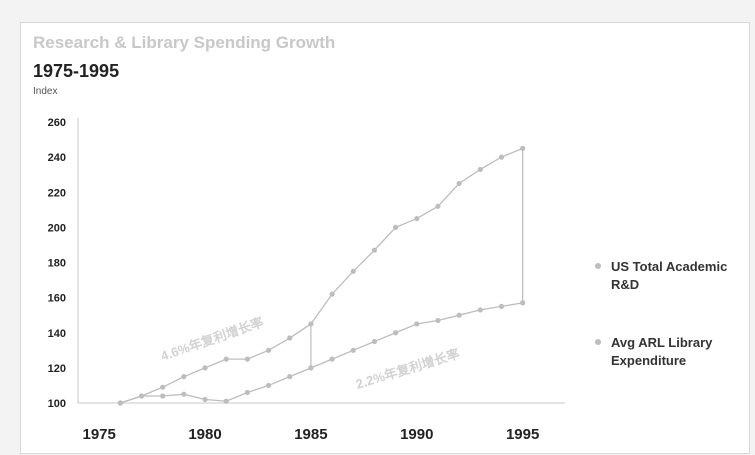 This screenshot has height=455, width=755. Describe the element at coordinates (57, 193) in the screenshot. I see `y-tick-label: 220` at that location.